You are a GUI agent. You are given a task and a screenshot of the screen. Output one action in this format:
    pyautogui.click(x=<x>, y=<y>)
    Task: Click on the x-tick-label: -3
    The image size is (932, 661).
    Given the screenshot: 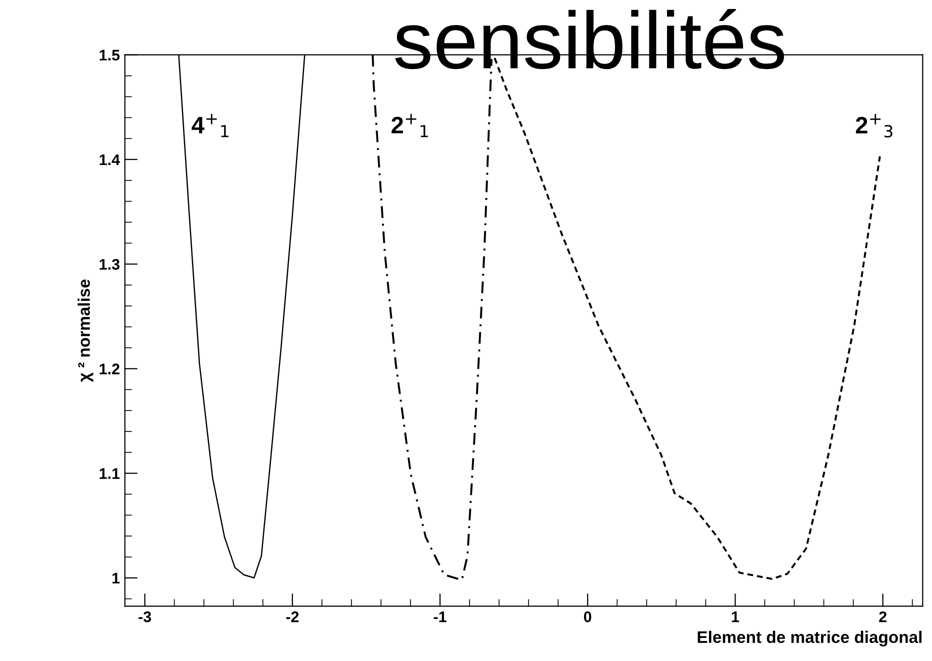 What is the action you would take?
    pyautogui.click(x=145, y=616)
    